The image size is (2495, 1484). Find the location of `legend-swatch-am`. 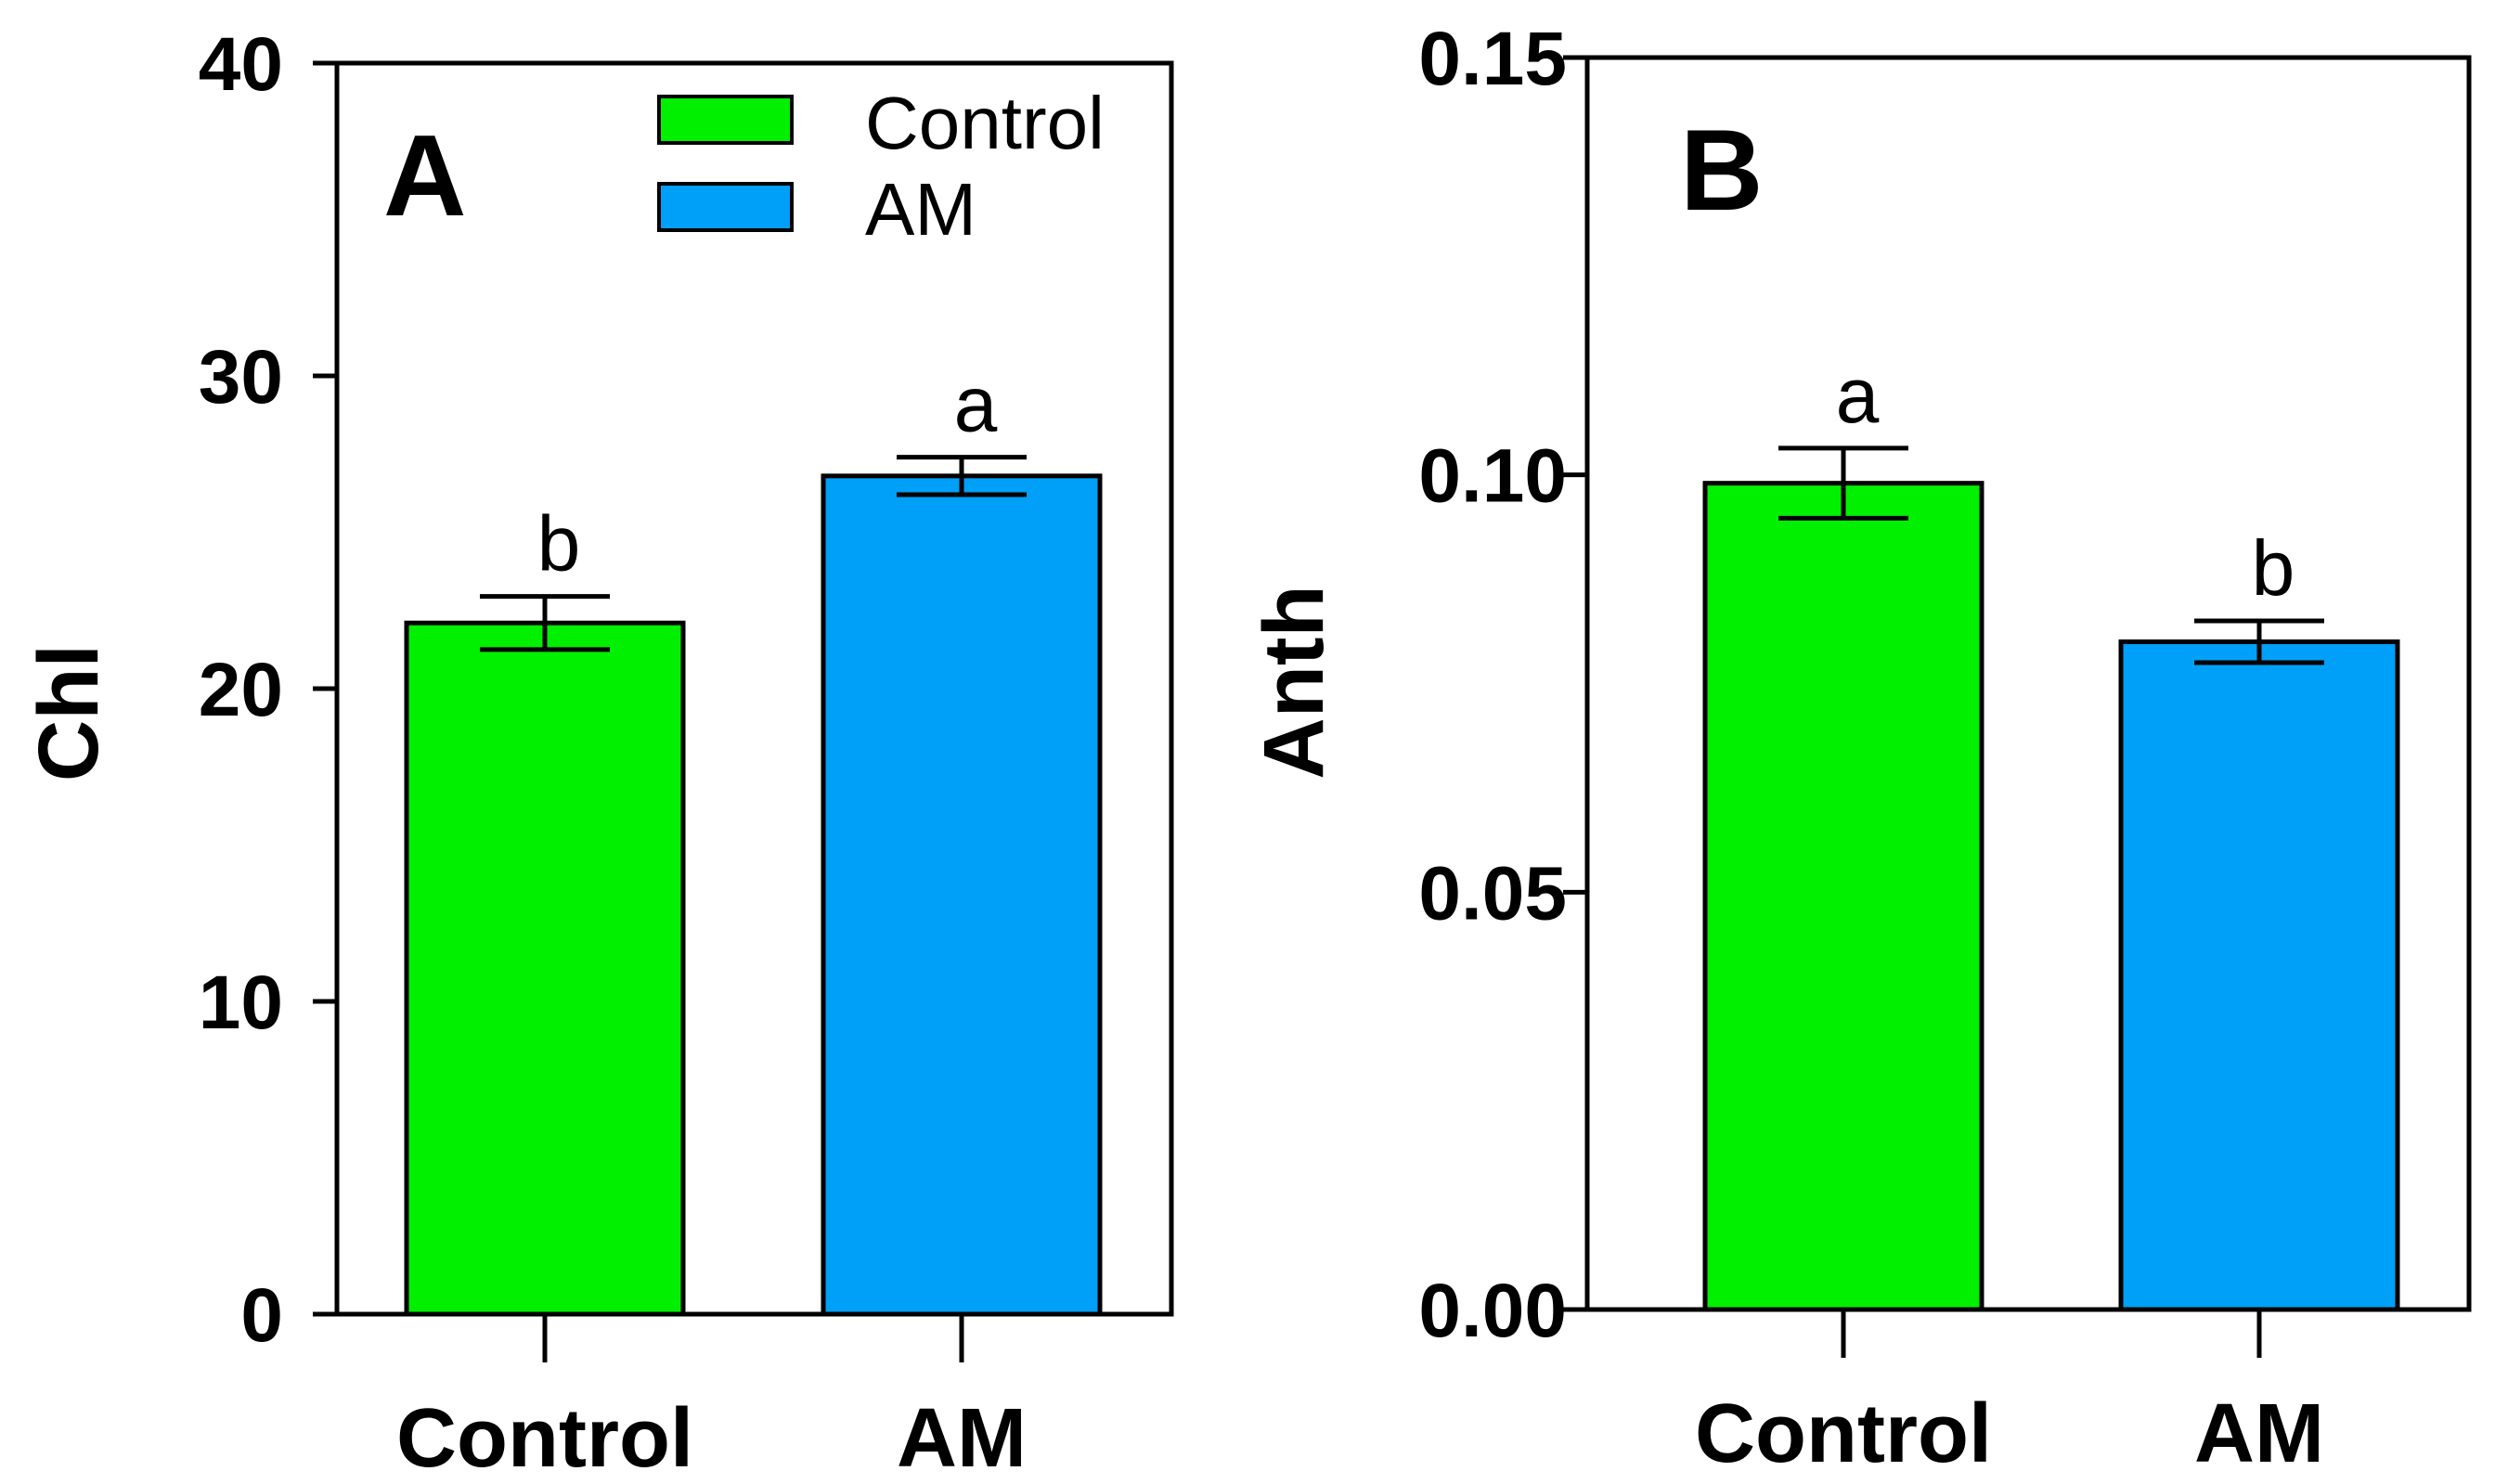

legend-swatch-am is located at coordinates (725, 207).